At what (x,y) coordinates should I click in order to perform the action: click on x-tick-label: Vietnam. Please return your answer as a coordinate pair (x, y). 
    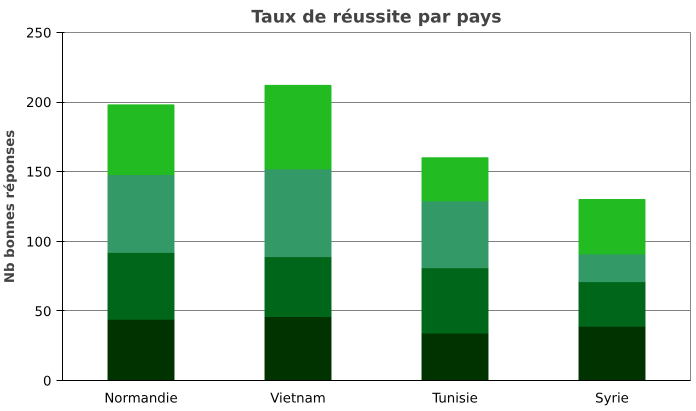
    Looking at the image, I should click on (298, 399).